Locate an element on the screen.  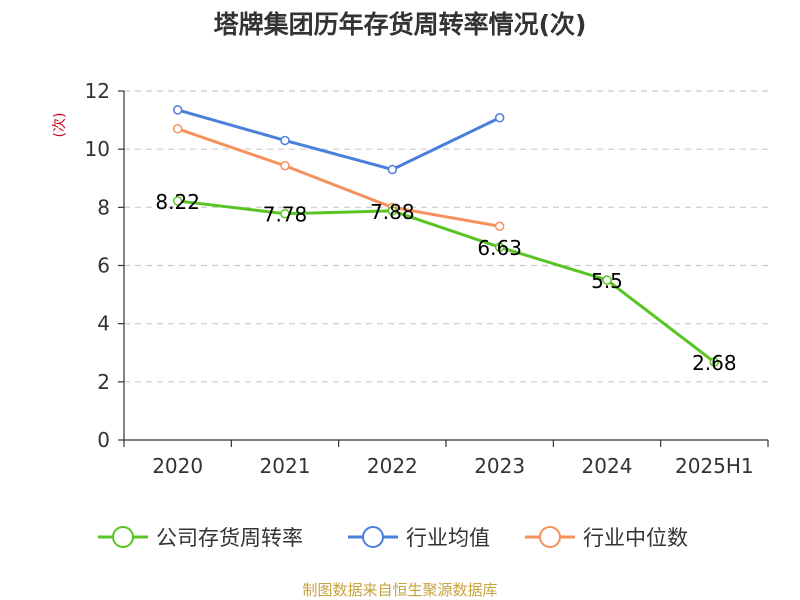
data-label-4: 5.5 is located at coordinates (607, 281).